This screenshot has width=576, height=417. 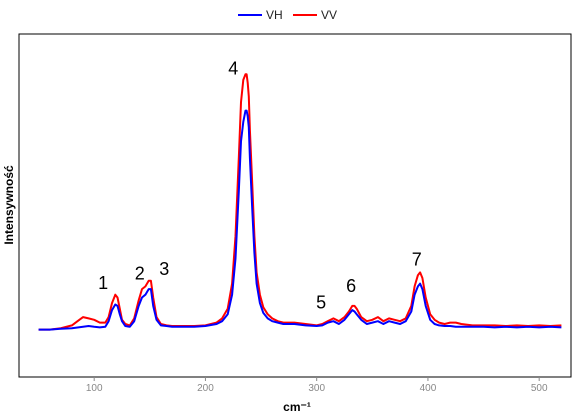 What do you see at coordinates (297, 407) in the screenshot?
I see `x-axis-title: cm⁻¹` at bounding box center [297, 407].